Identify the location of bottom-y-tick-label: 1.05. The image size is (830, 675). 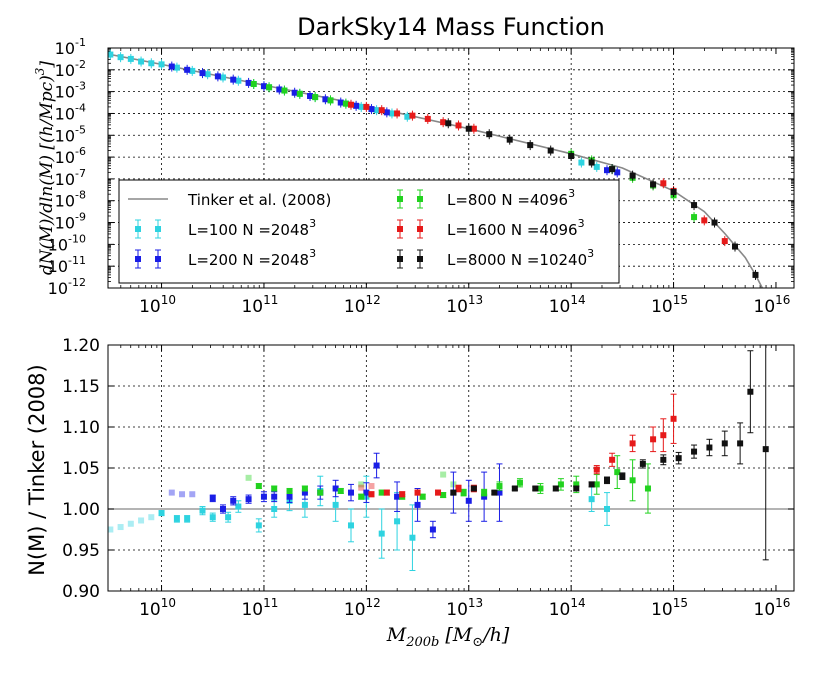
(81, 469).